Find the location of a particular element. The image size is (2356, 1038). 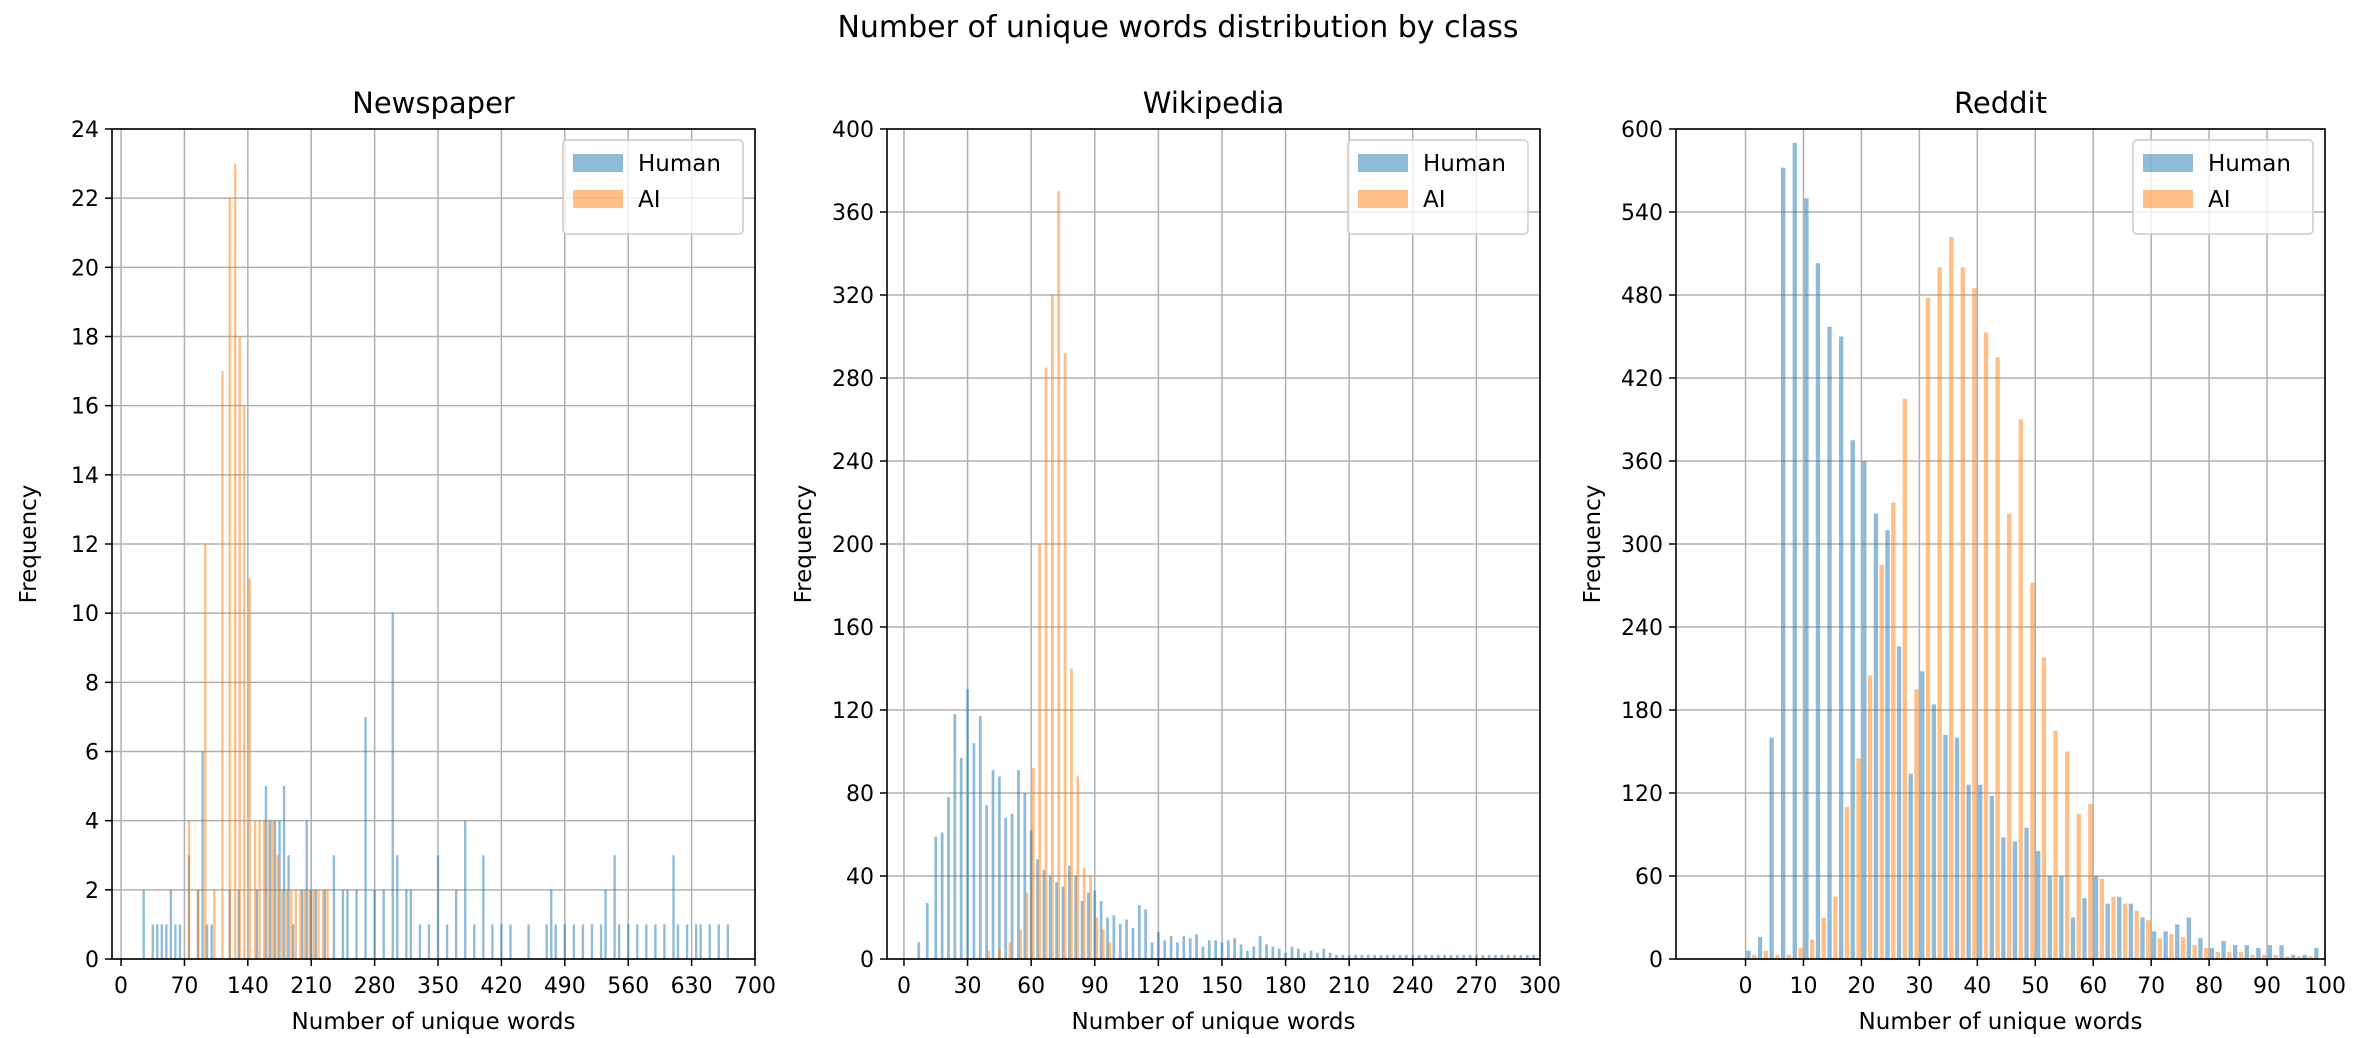

x-tick-label: 0 is located at coordinates (1746, 986).